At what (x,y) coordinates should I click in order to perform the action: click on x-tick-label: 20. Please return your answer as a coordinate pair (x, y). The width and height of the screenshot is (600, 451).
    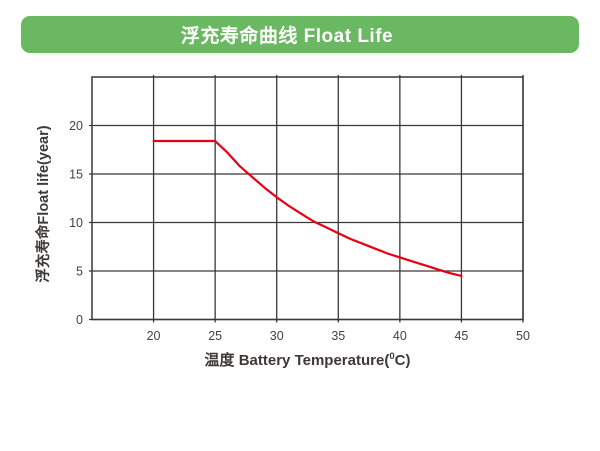
    Looking at the image, I should click on (154, 336).